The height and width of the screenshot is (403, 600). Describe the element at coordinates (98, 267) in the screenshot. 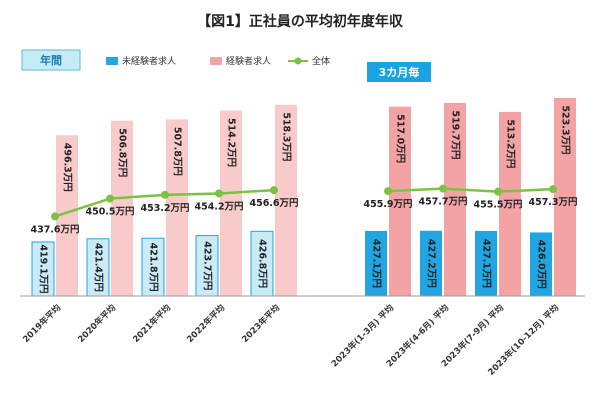

I see `data-label-inexperienced: 421.4万円` at that location.